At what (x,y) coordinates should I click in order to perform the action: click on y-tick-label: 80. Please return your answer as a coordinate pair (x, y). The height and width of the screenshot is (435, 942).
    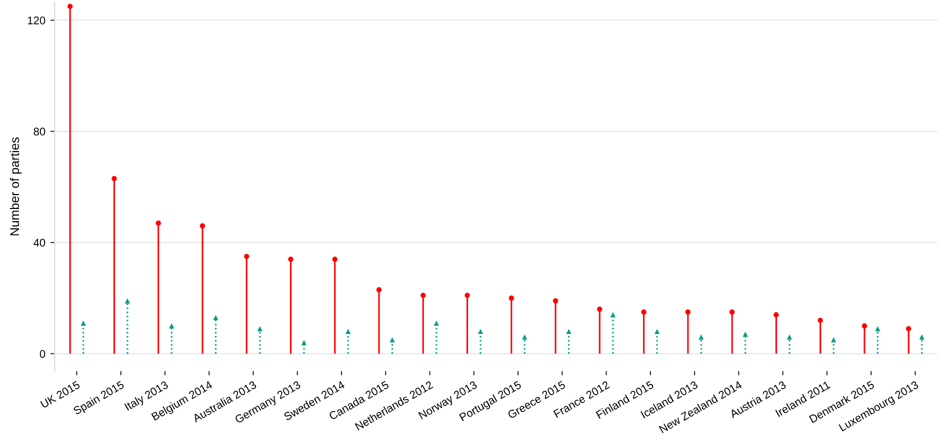
    Looking at the image, I should click on (40, 132).